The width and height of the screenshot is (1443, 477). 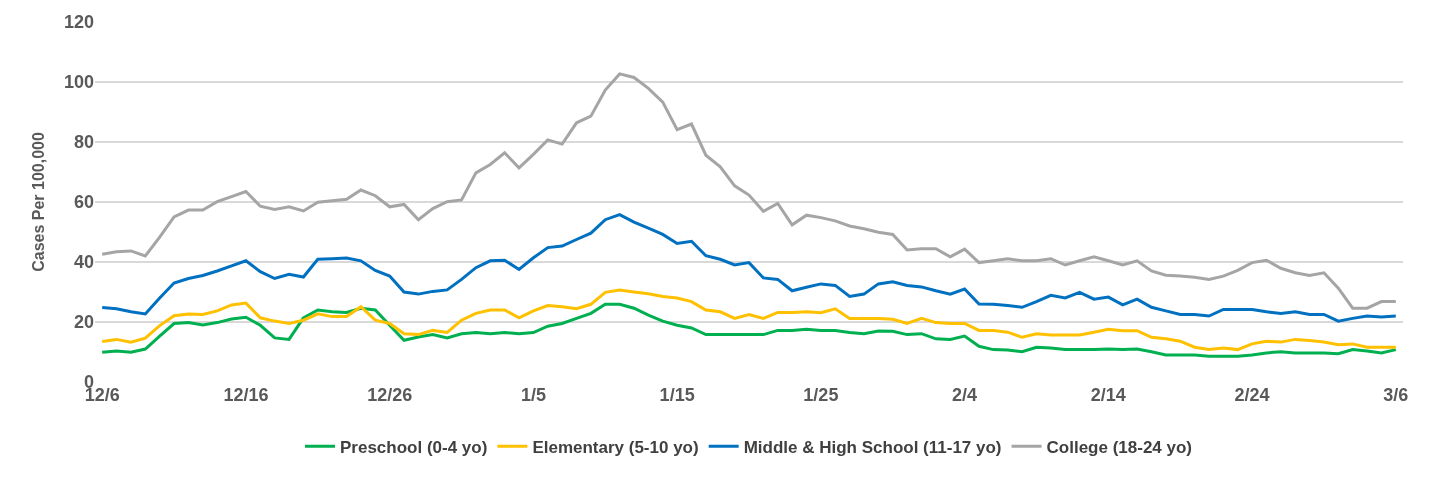 I want to click on legend-label: Middle & High School (11-17 yo), so click(x=872, y=447).